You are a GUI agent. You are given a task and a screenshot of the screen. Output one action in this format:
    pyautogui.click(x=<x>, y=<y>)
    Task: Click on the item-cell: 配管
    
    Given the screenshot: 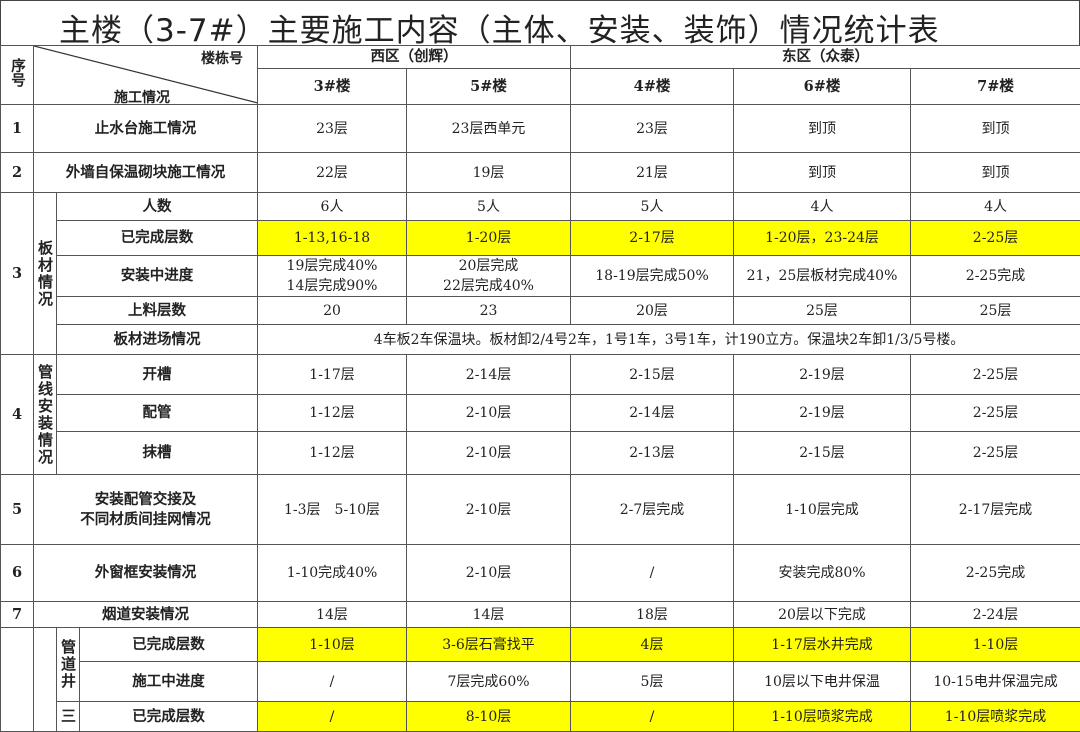 What is the action you would take?
    pyautogui.click(x=157, y=413)
    